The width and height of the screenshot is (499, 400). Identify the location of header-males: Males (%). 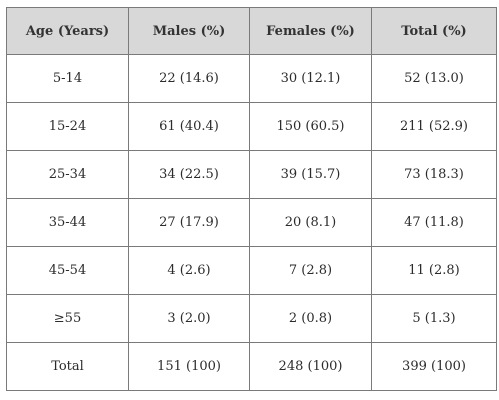
(189, 31).